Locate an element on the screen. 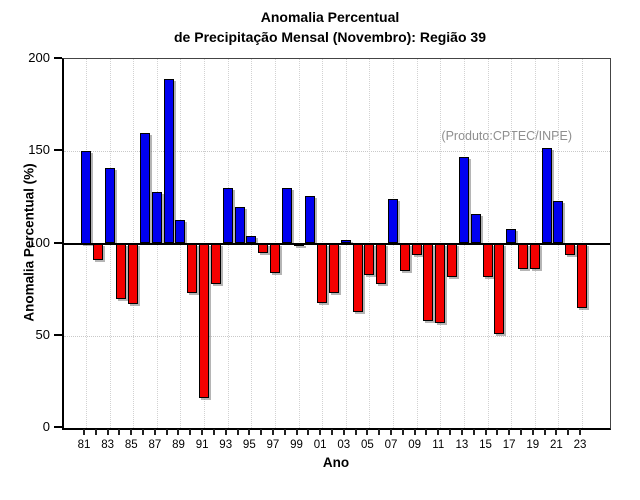 Image resolution: width=640 pixels, height=500 pixels. x-tick-label-93: 93 is located at coordinates (226, 445).